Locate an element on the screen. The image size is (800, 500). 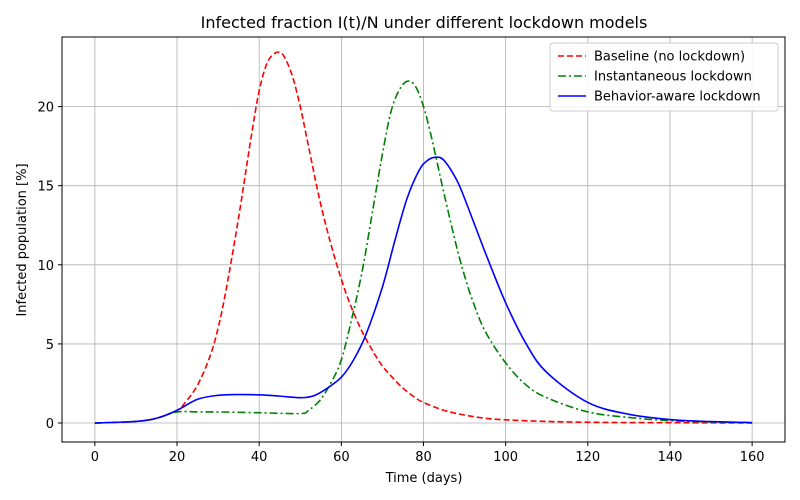
x-tick-label: 100 is located at coordinates (505, 457).